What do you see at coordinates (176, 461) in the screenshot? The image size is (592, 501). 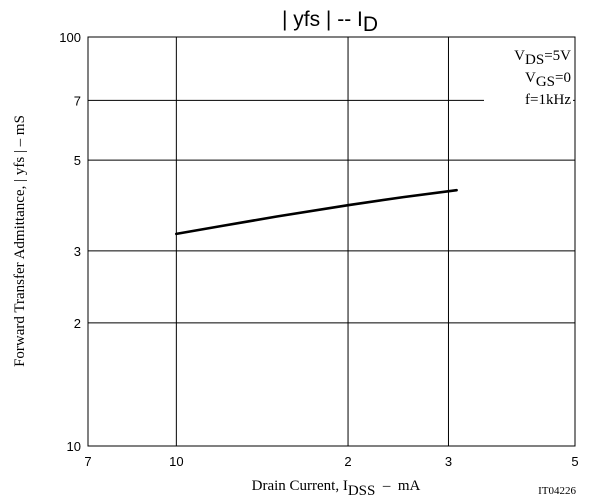 I see `x-tick-label-10: 10` at bounding box center [176, 461].